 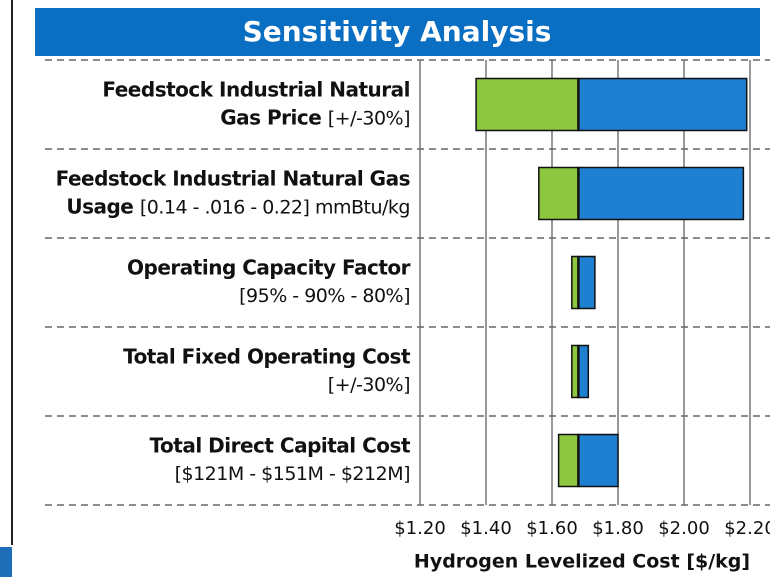 I want to click on category-name: Usage, so click(x=99, y=206).